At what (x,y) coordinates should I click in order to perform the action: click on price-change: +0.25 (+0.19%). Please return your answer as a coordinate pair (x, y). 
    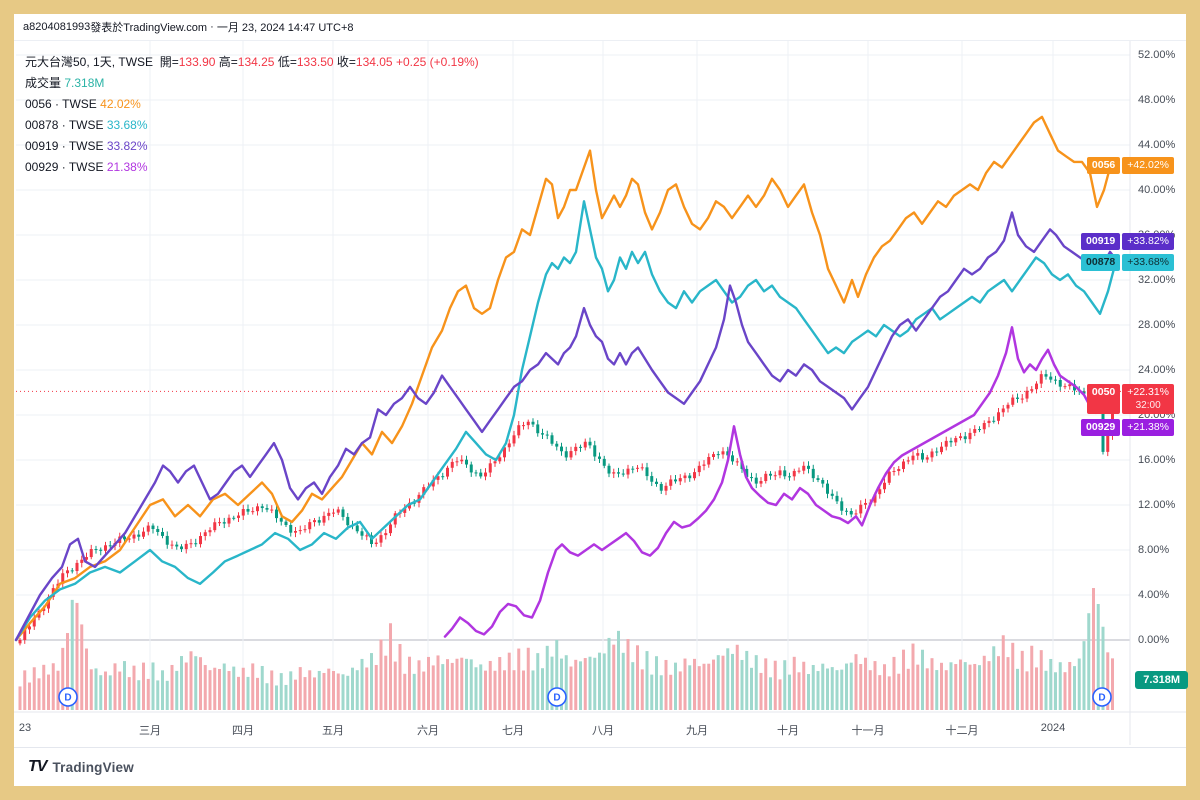
    Looking at the image, I should click on (437, 62).